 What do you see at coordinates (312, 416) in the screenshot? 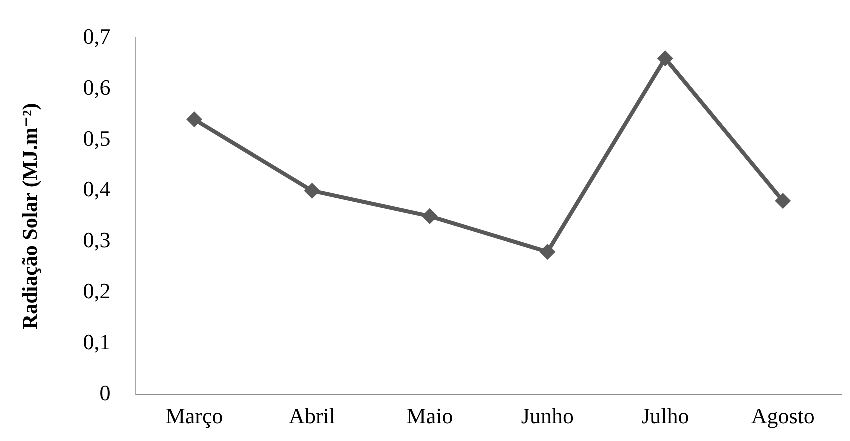
I see `x-tick-label: Abril` at bounding box center [312, 416].